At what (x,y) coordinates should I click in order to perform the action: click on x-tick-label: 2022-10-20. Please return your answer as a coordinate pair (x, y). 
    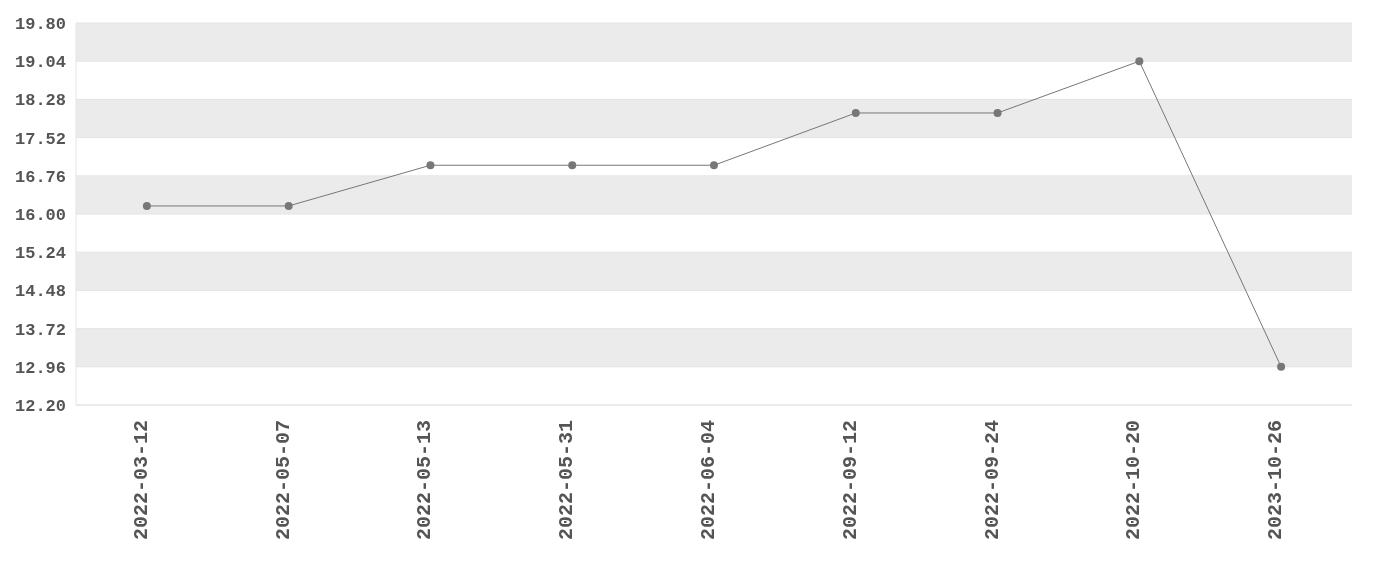
    Looking at the image, I should click on (1134, 480).